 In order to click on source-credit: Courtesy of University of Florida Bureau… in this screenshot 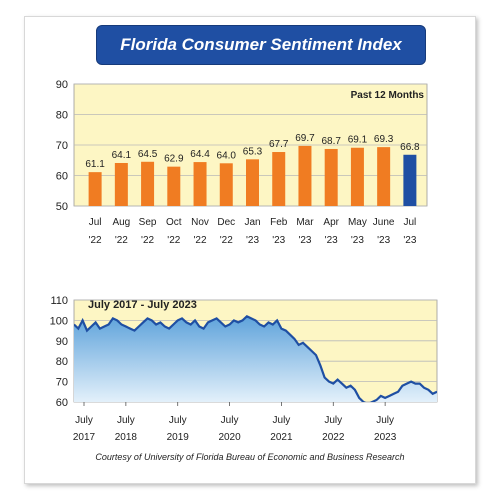, I will do `click(250, 457)`.